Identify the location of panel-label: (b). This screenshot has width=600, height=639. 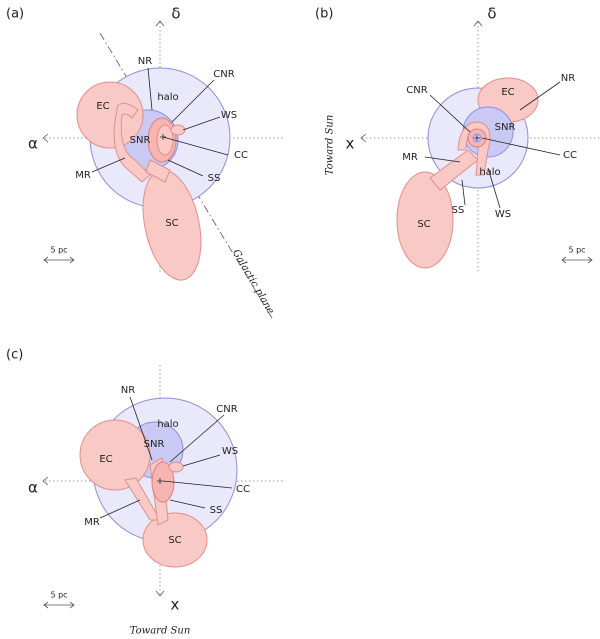
(324, 14).